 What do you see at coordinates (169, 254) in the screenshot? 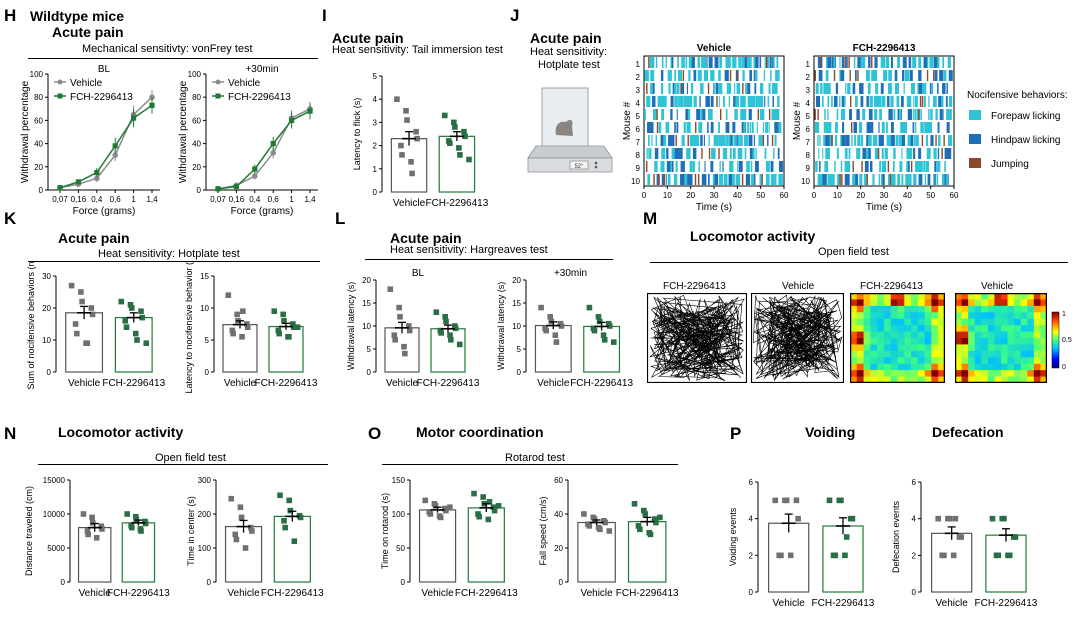
I see `panel-k-subtitle: Heat sensitivity: Hotplate test` at bounding box center [169, 254].